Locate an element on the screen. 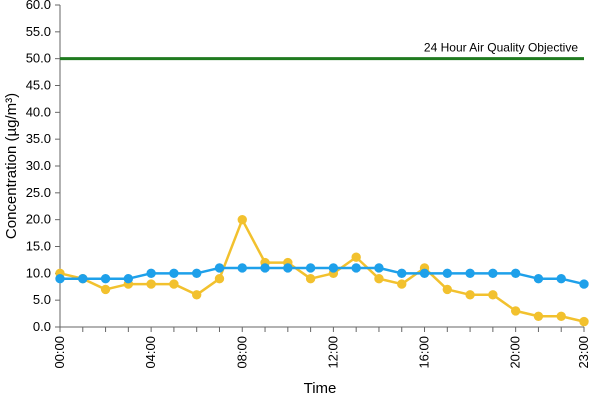 This screenshot has height=400, width=600. x-tick-label: 04:00 is located at coordinates (150, 352).